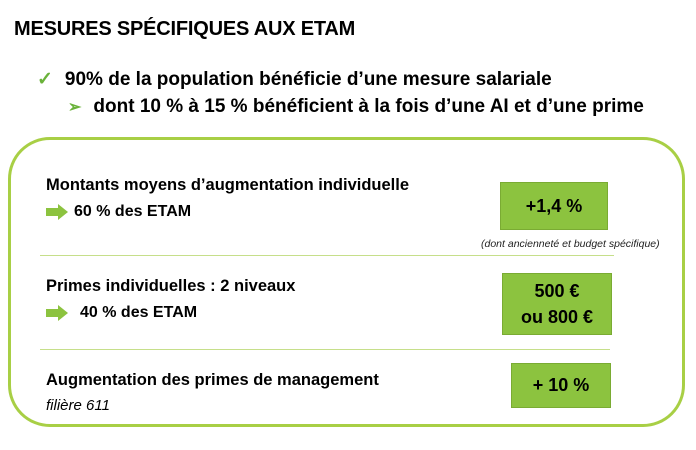 Image resolution: width=696 pixels, height=450 pixels. What do you see at coordinates (561, 385) in the screenshot?
I see `row3-value-box: + 10 %` at bounding box center [561, 385].